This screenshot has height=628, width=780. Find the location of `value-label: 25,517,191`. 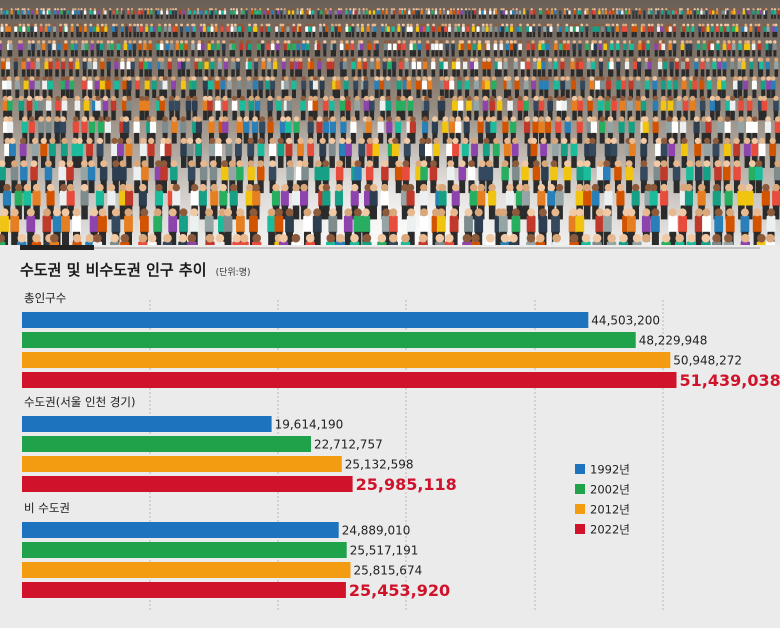

value-label: 25,517,191 is located at coordinates (384, 551).